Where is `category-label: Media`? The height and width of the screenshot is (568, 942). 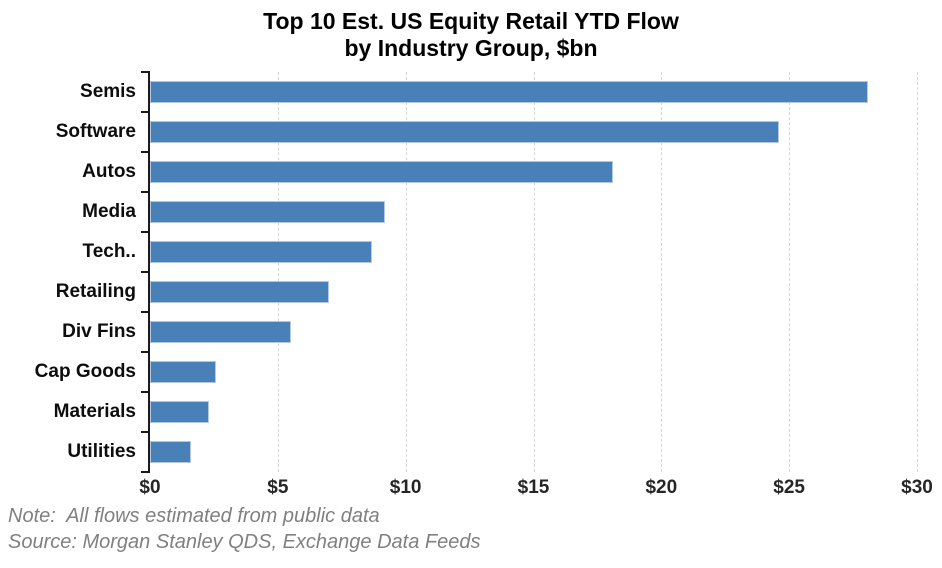 category-label: Media is located at coordinates (109, 211).